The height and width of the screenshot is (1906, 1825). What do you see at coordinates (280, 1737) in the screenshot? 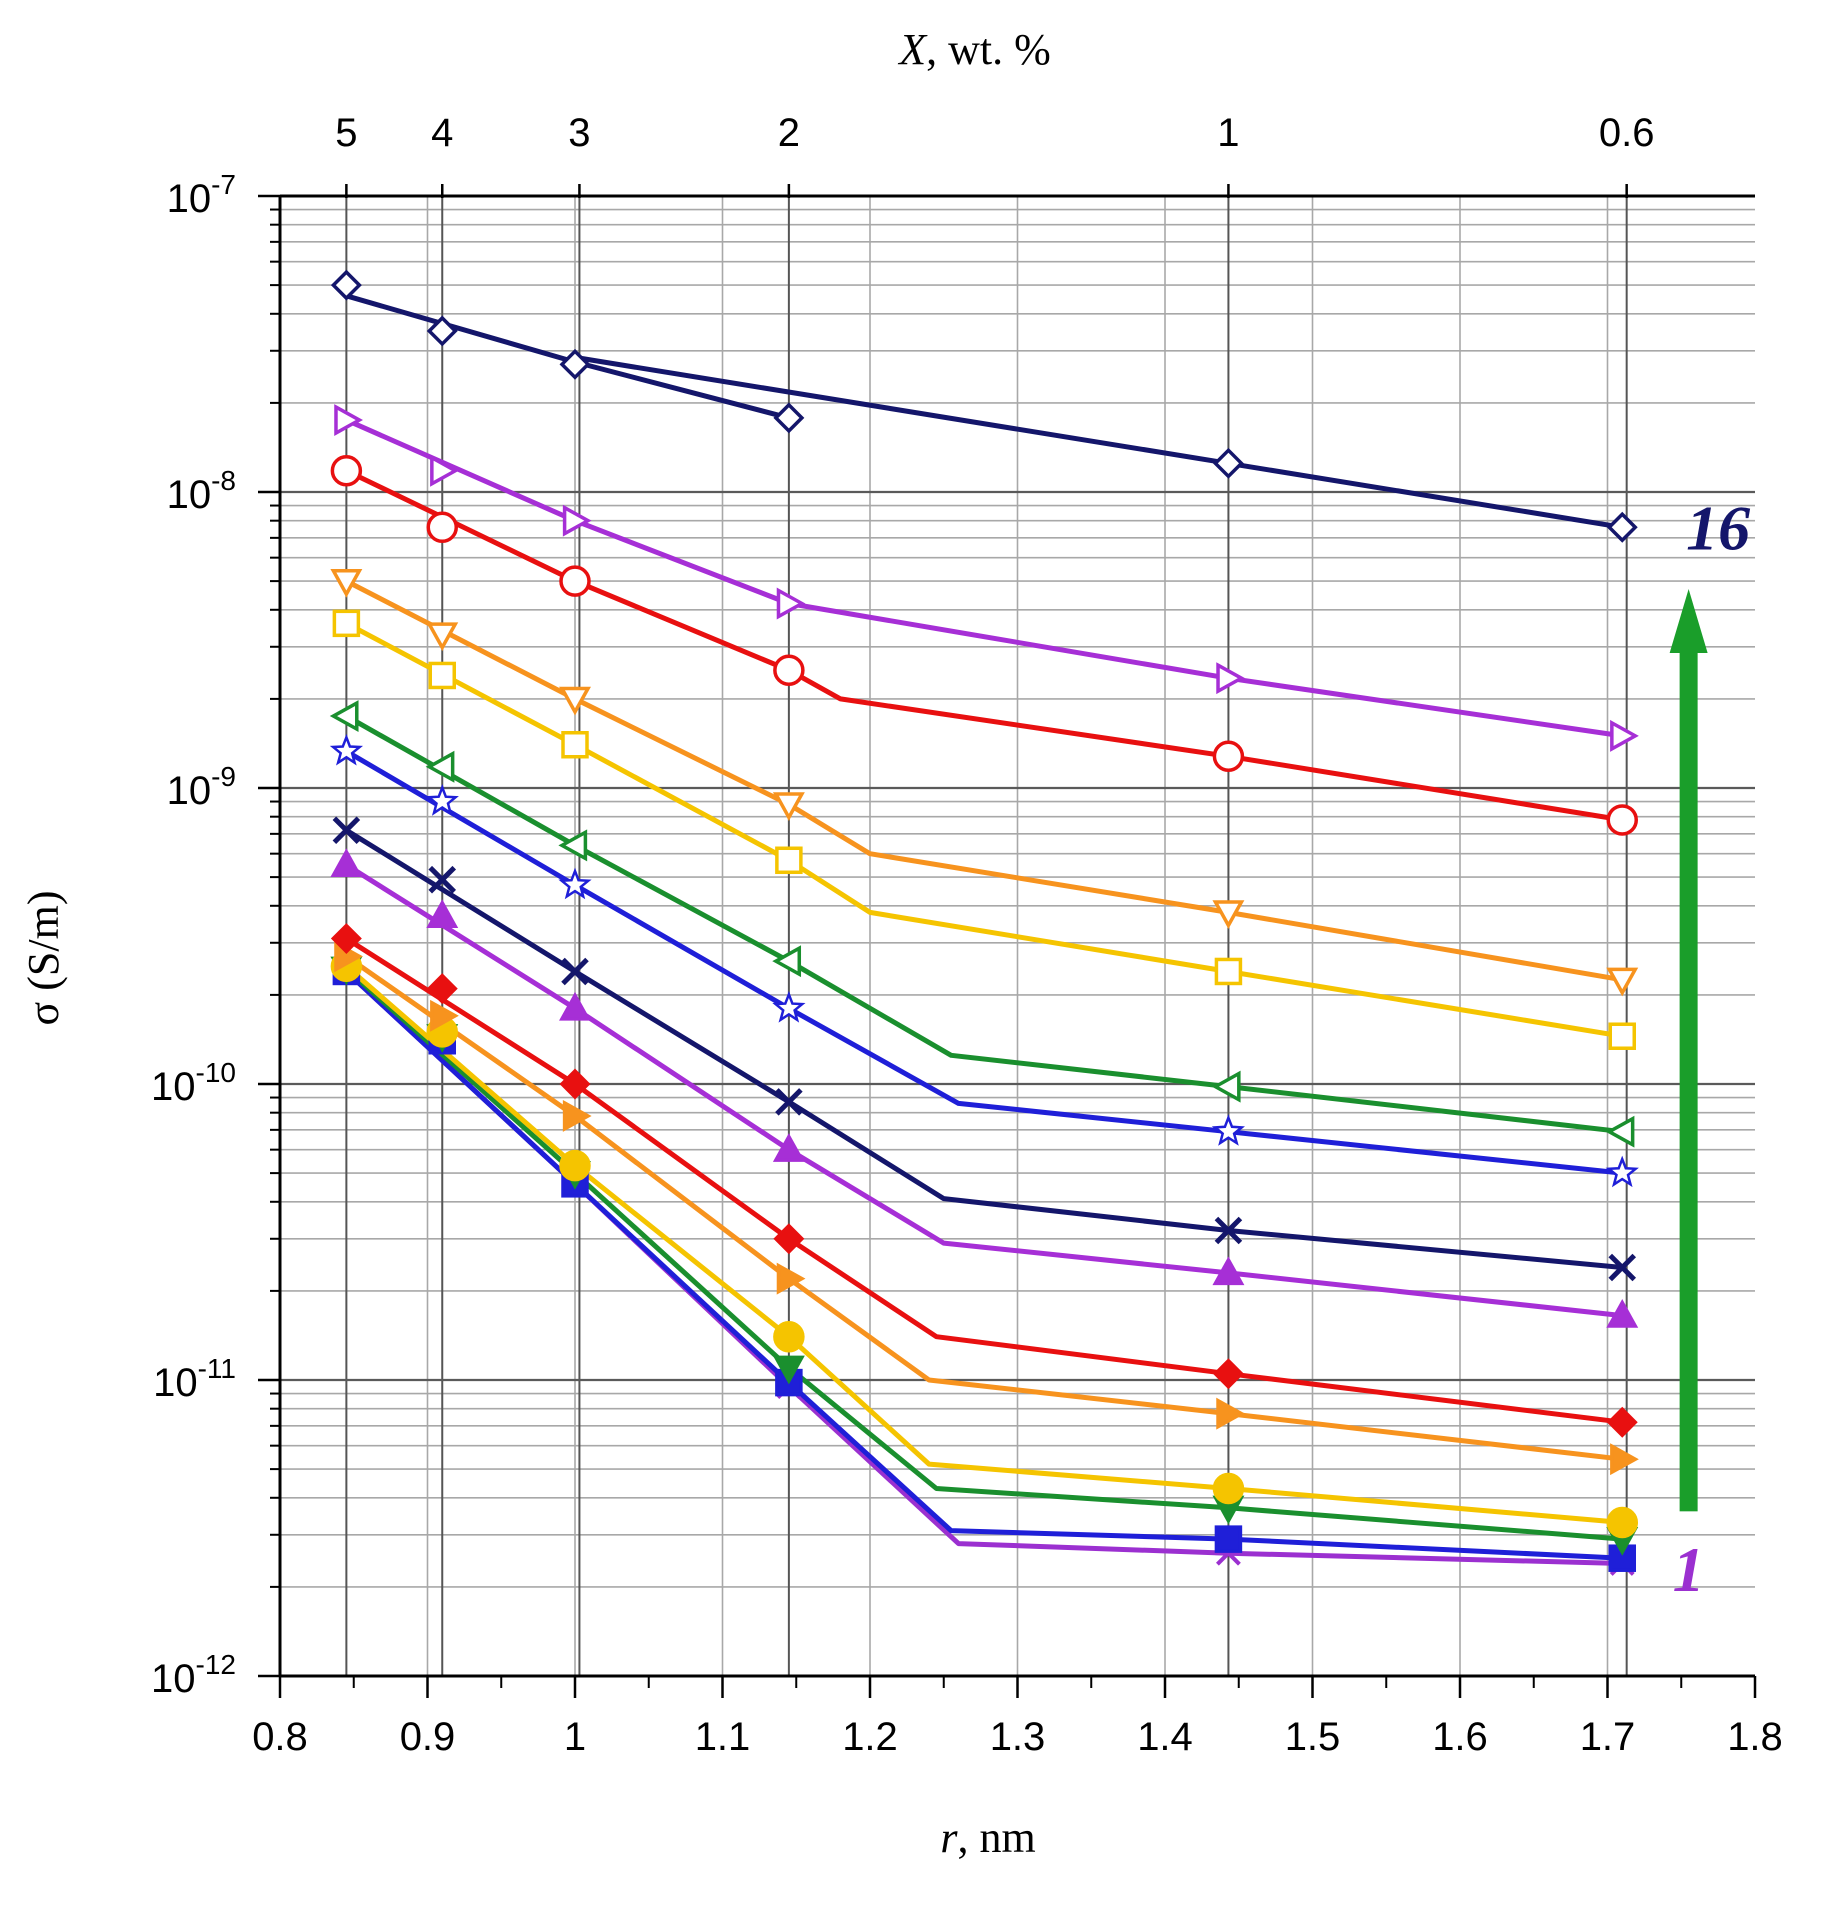
I see `x-tick-label: 0.8` at bounding box center [280, 1737].